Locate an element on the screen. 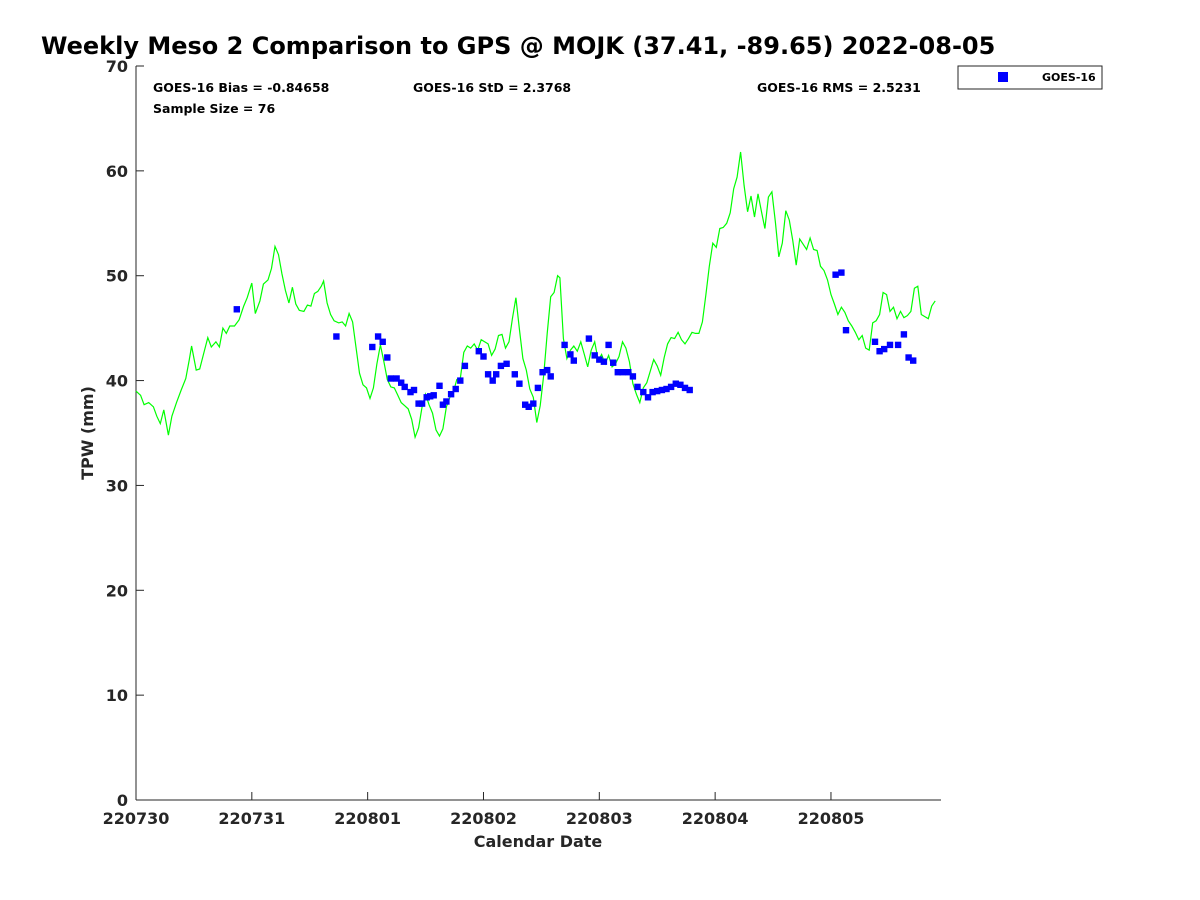 This screenshot has height=900, width=1200. x-tick-label: 220803 is located at coordinates (599, 818).